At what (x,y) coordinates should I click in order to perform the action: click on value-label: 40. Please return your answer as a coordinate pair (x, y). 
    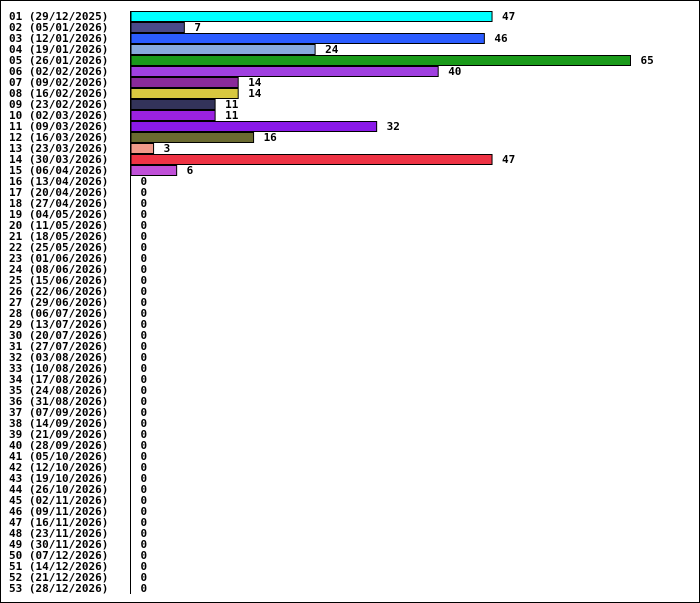
    Looking at the image, I should click on (454, 71).